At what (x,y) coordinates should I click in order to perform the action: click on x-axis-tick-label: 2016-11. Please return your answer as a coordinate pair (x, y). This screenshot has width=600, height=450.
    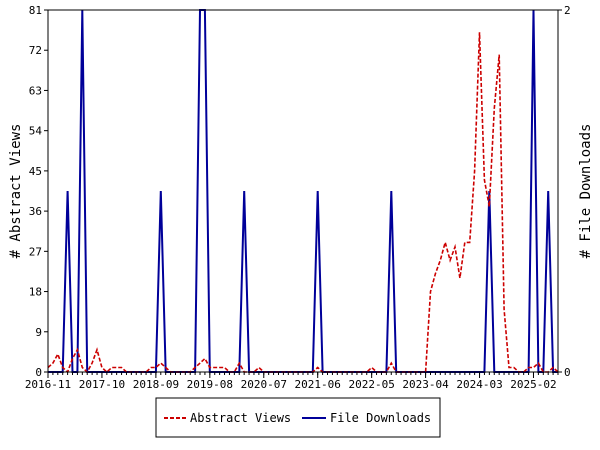
    Looking at the image, I should click on (48, 384).